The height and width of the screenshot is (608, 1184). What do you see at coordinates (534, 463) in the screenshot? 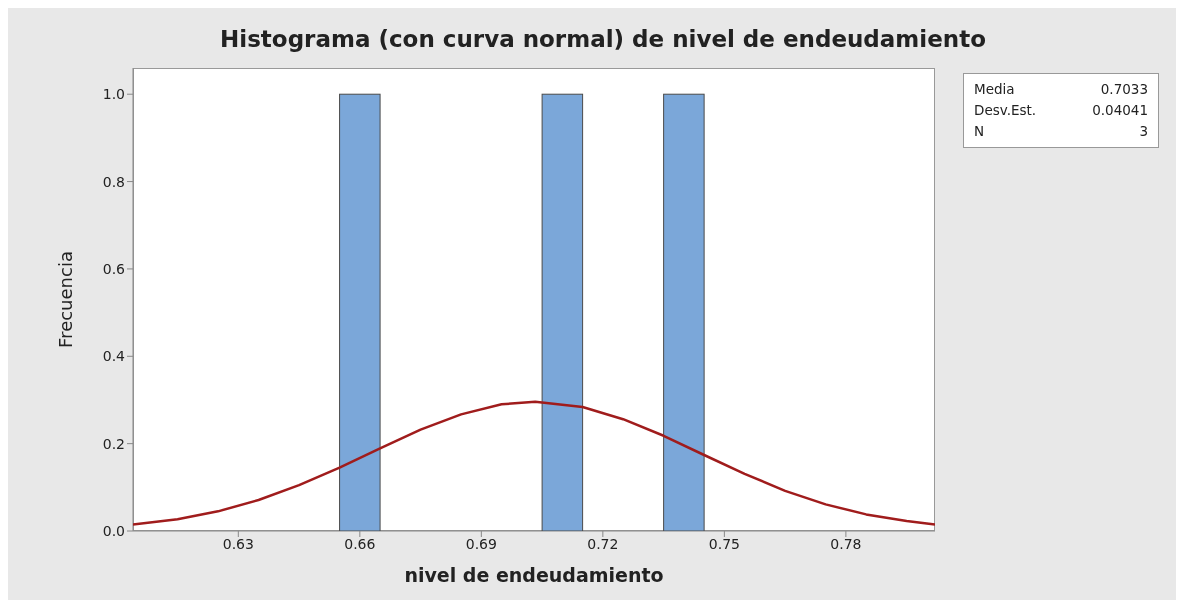
I see `line-series` at bounding box center [534, 463].